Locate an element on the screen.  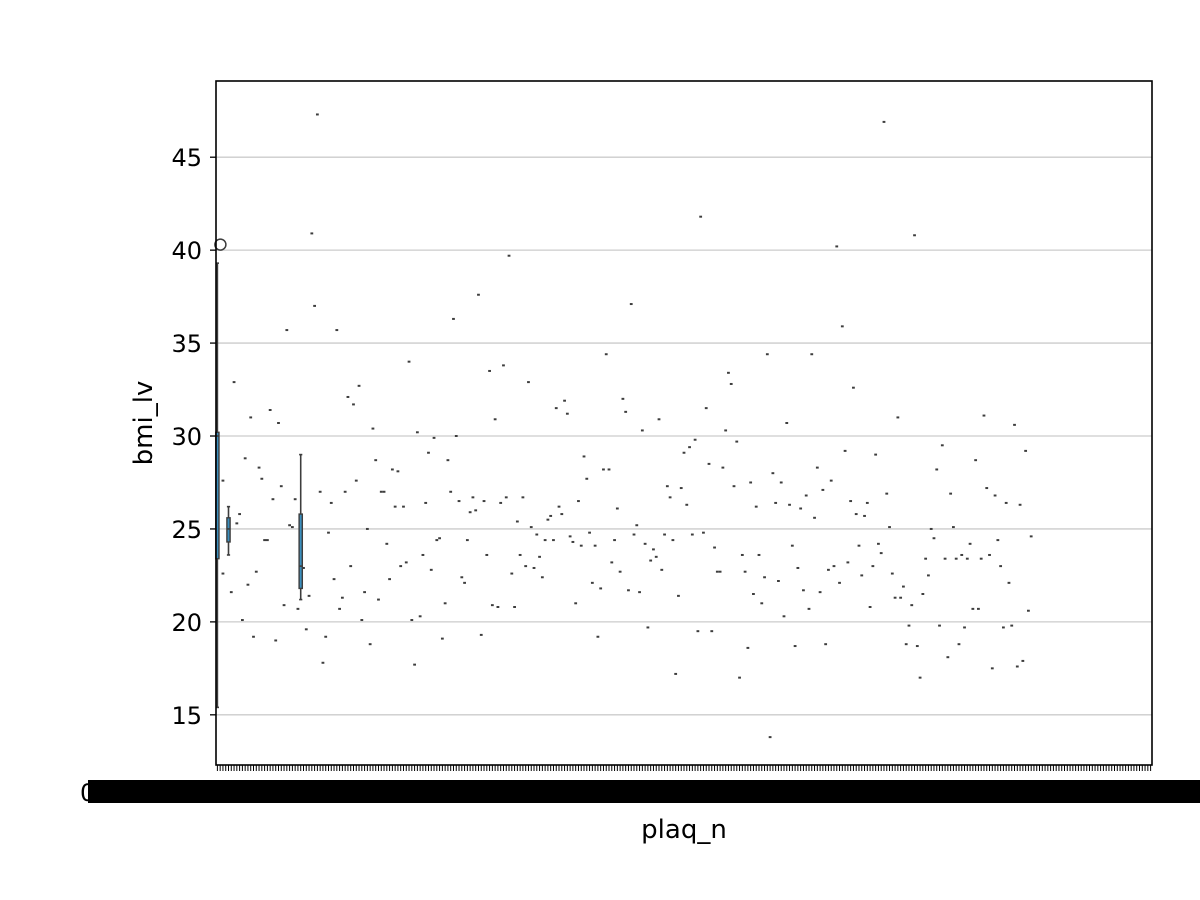
y-tick-label-40: 40 is located at coordinates (186, 251).